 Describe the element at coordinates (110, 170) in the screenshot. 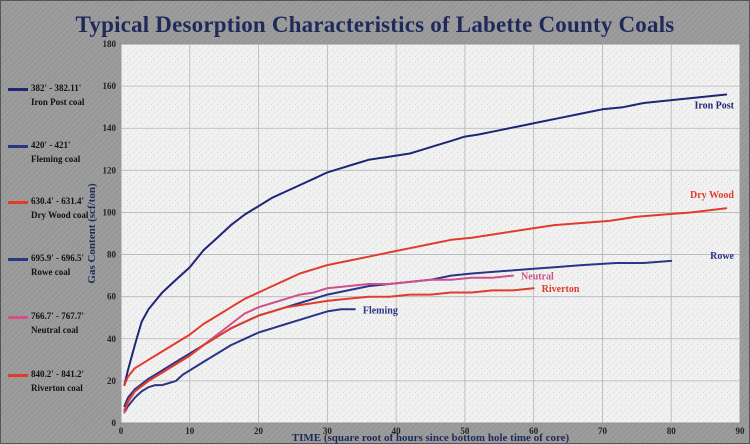

I see `y-tick-label: 120` at that location.